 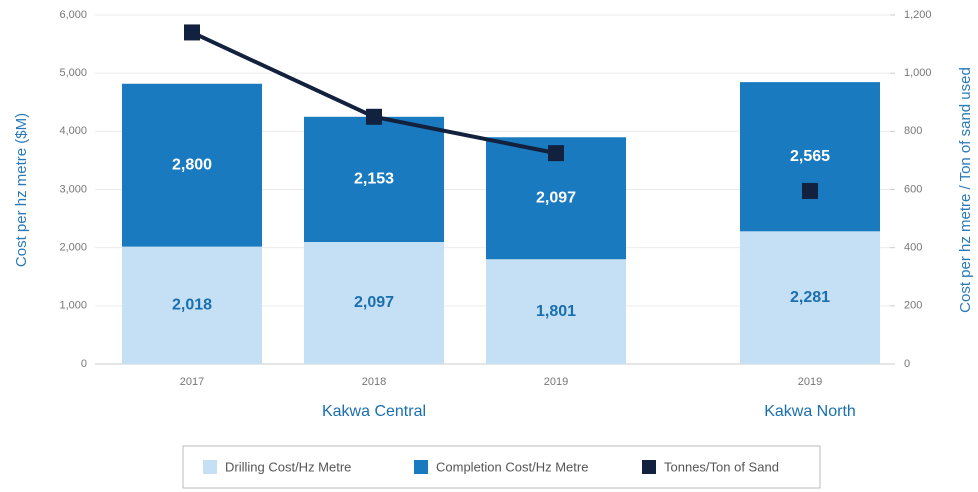 I want to click on legend-box, so click(x=501, y=467).